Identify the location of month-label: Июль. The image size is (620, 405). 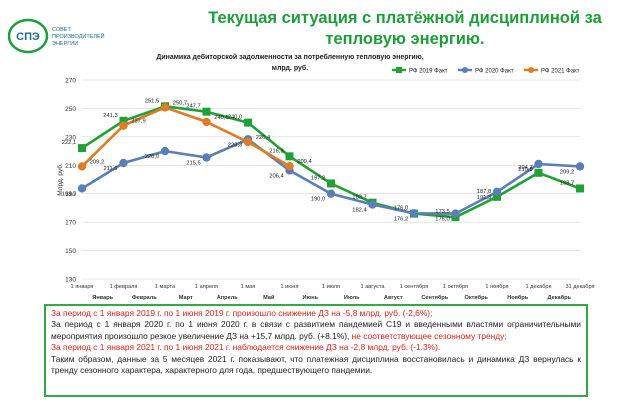
(352, 298).